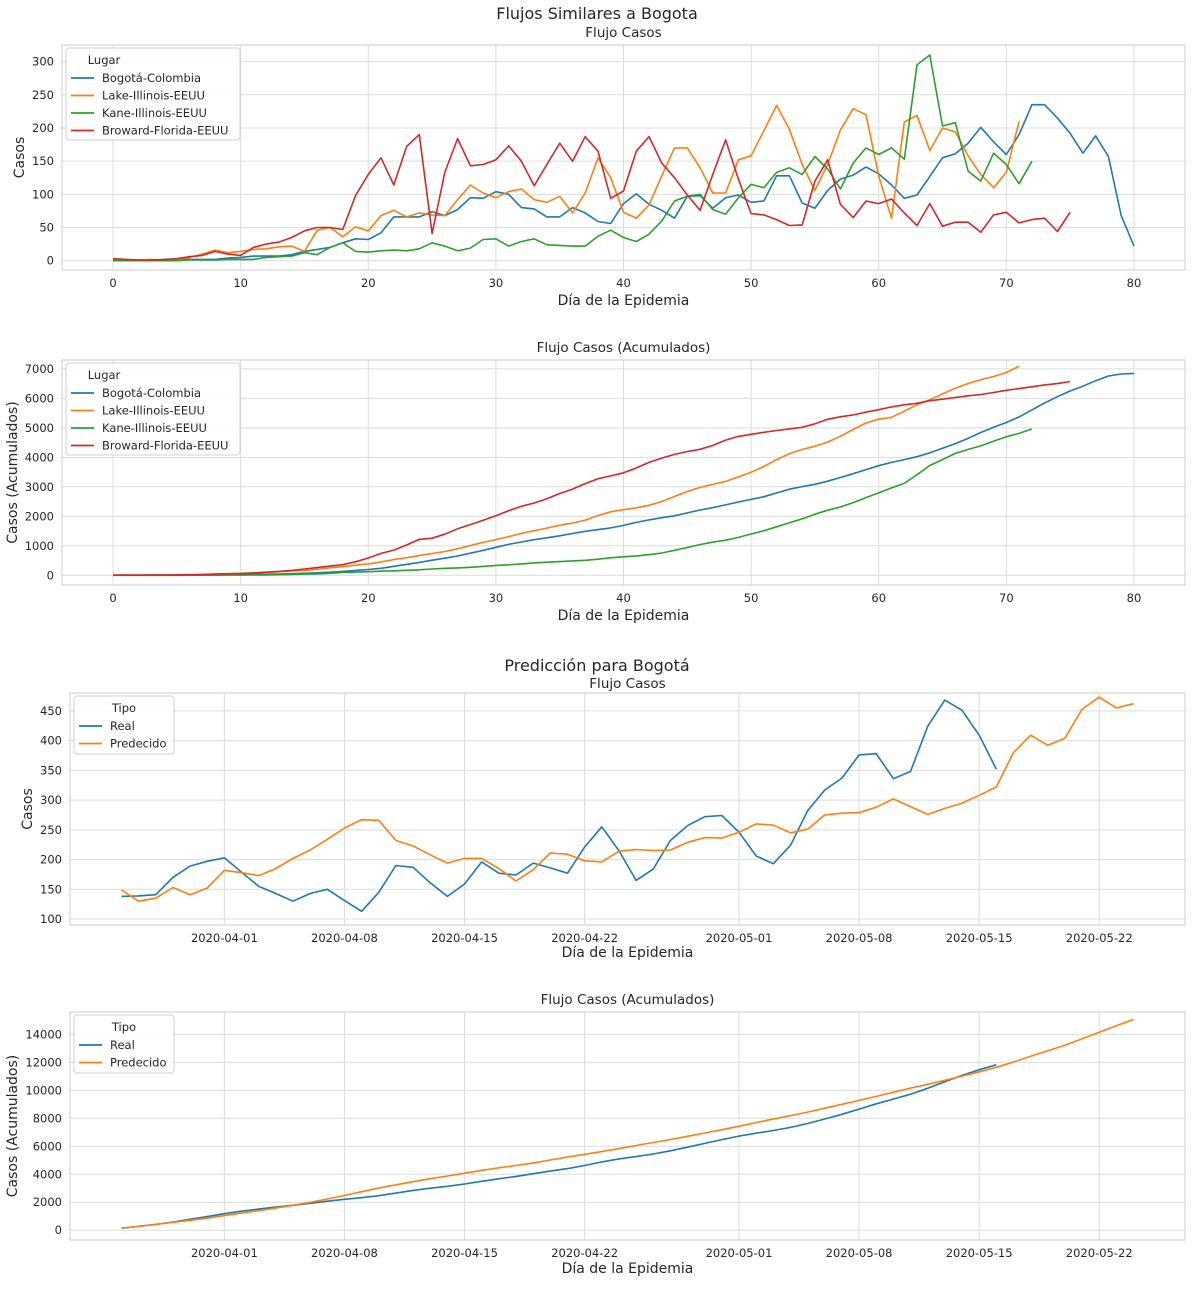 Image resolution: width=1200 pixels, height=1303 pixels. What do you see at coordinates (739, 938) in the screenshot?
I see `x-tick-label: 2020-05-01` at bounding box center [739, 938].